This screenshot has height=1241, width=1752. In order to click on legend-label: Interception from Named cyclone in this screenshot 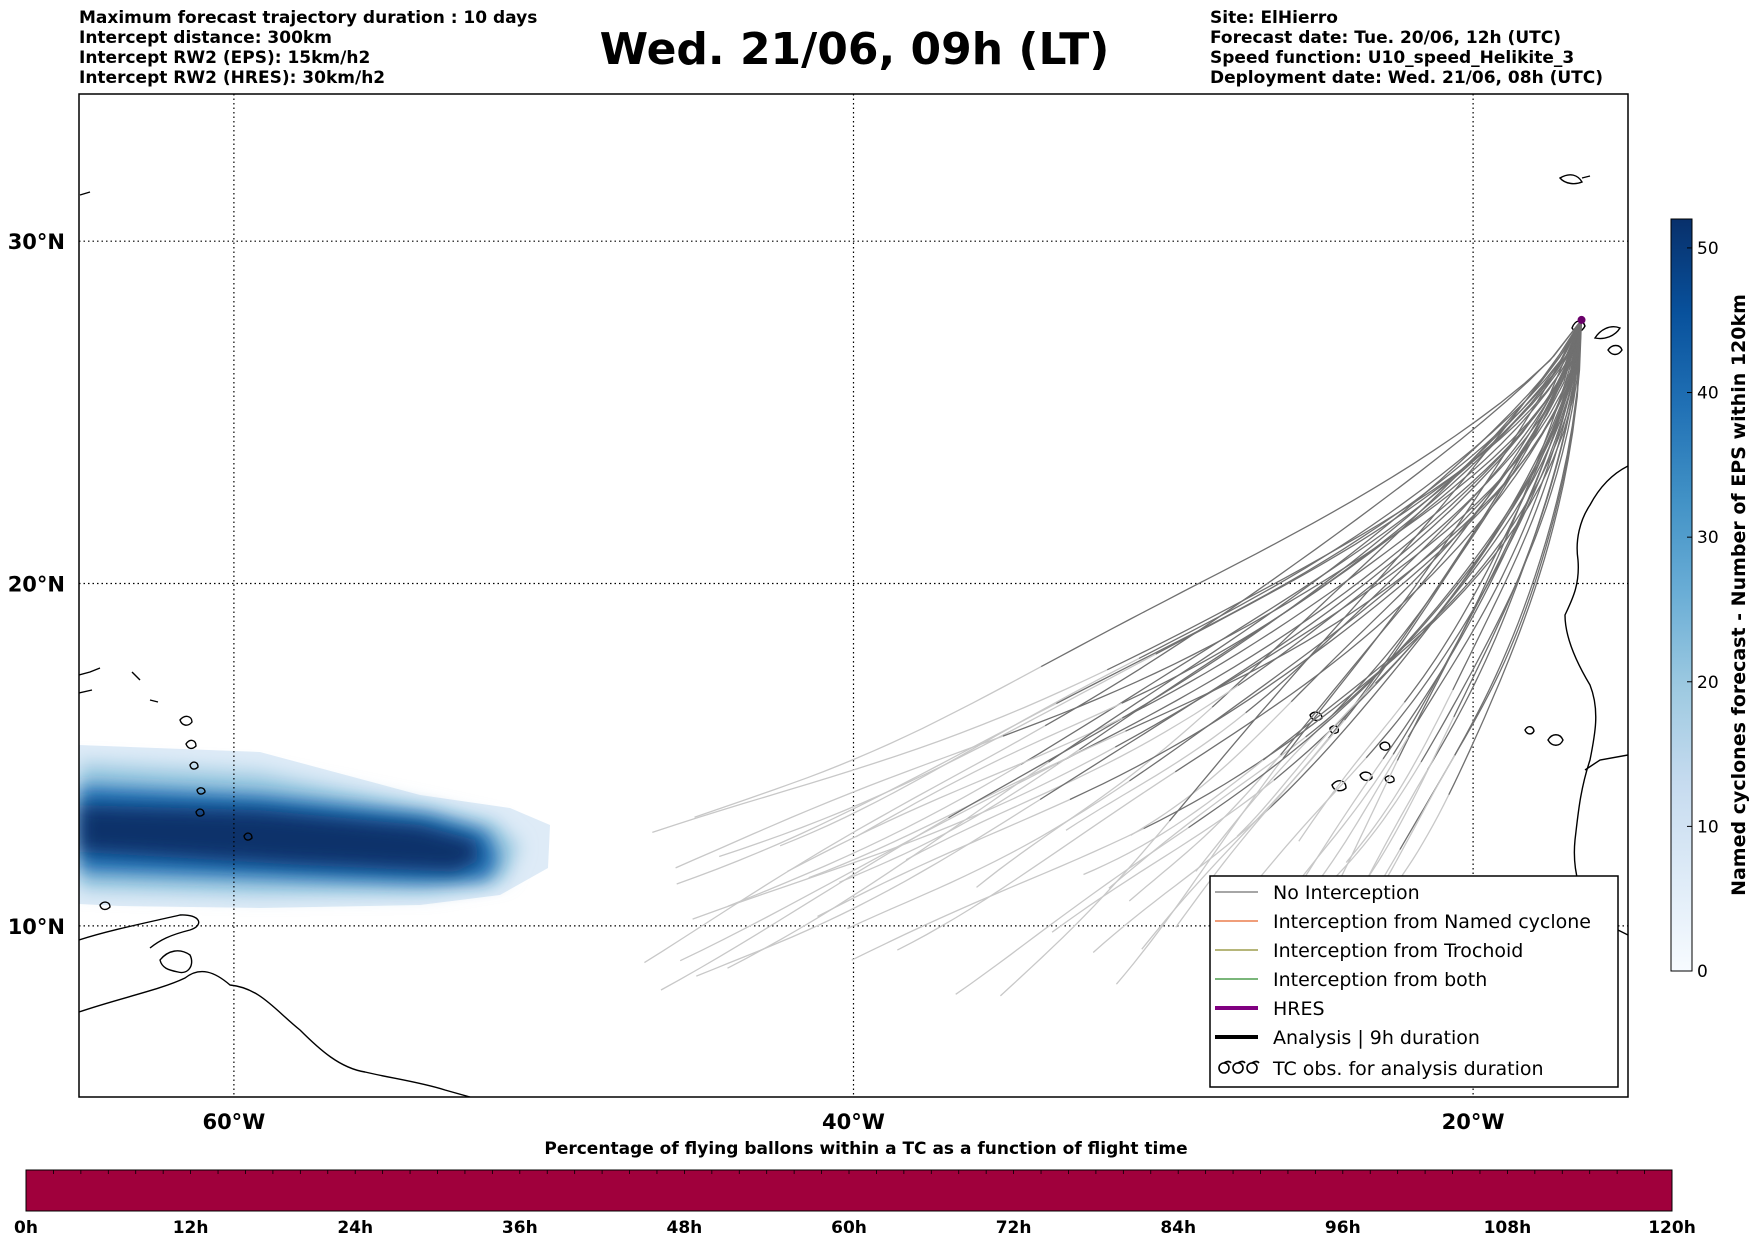, I will do `click(1432, 922)`.